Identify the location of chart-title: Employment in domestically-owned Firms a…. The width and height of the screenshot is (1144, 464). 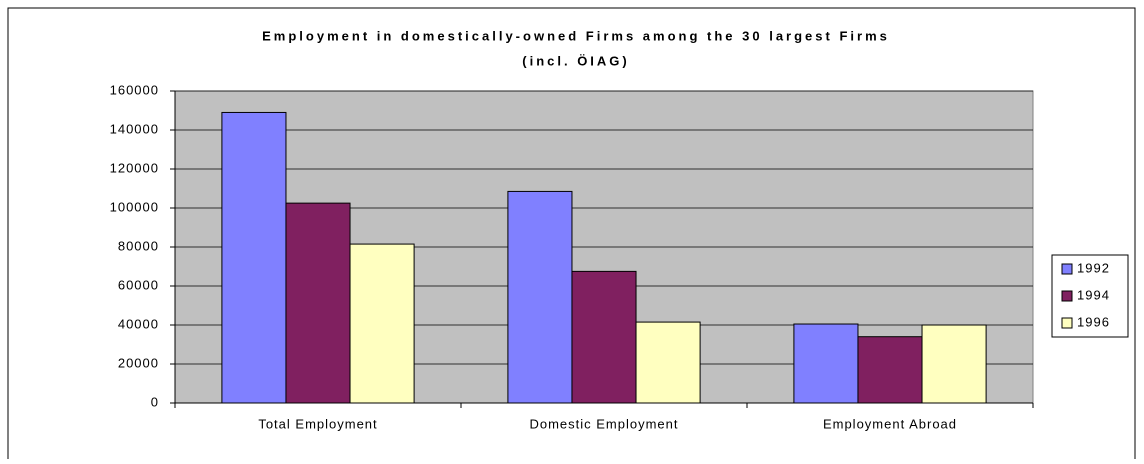
(576, 35).